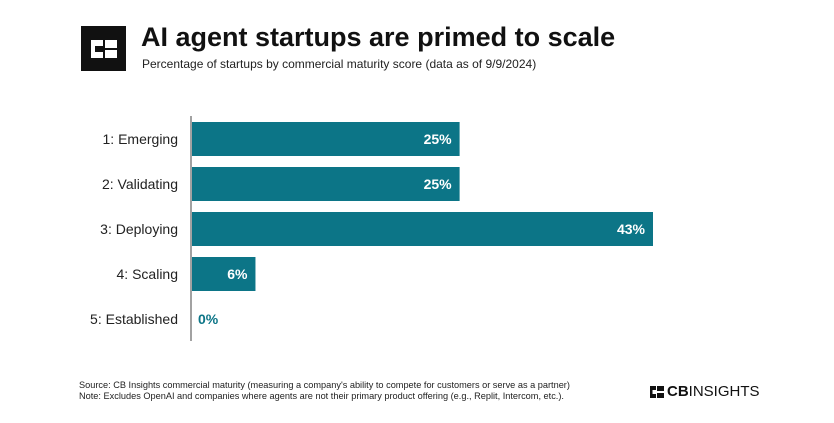 The image size is (834, 423). What do you see at coordinates (208, 319) in the screenshot?
I see `value-label: 0%` at bounding box center [208, 319].